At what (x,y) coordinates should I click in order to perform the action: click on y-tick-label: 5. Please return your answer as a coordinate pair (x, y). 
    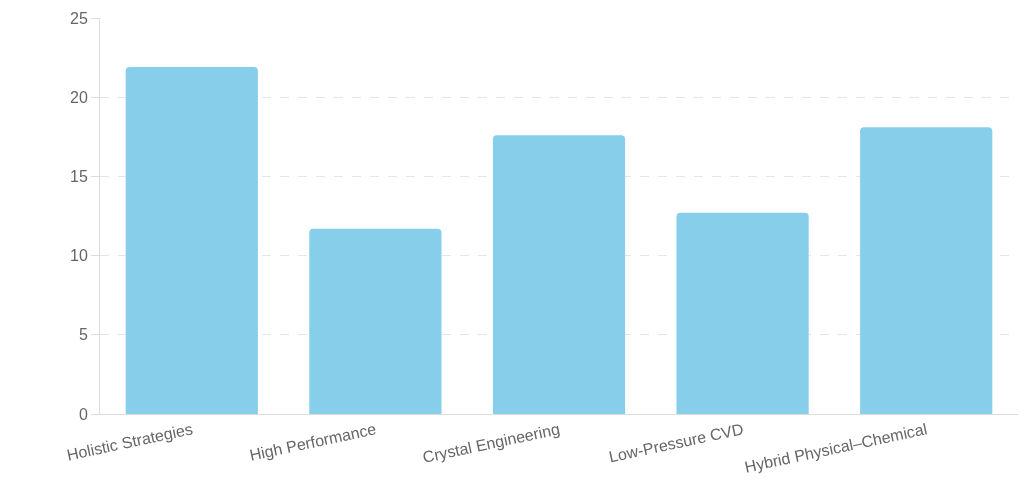
    Looking at the image, I should click on (83, 335).